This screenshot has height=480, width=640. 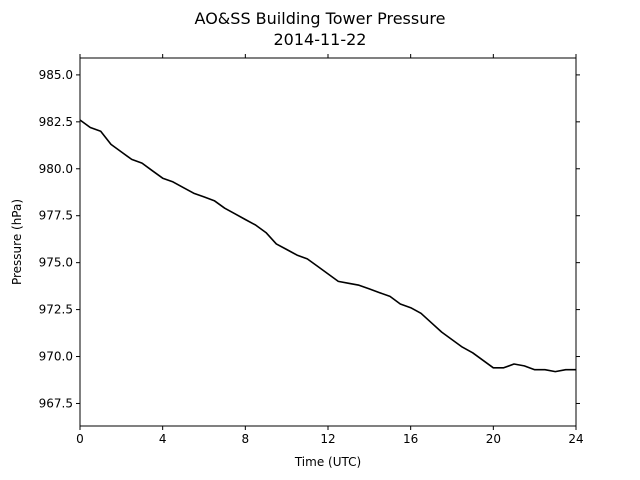 I want to click on chart-subtitle: 2014-11-22, so click(x=320, y=39).